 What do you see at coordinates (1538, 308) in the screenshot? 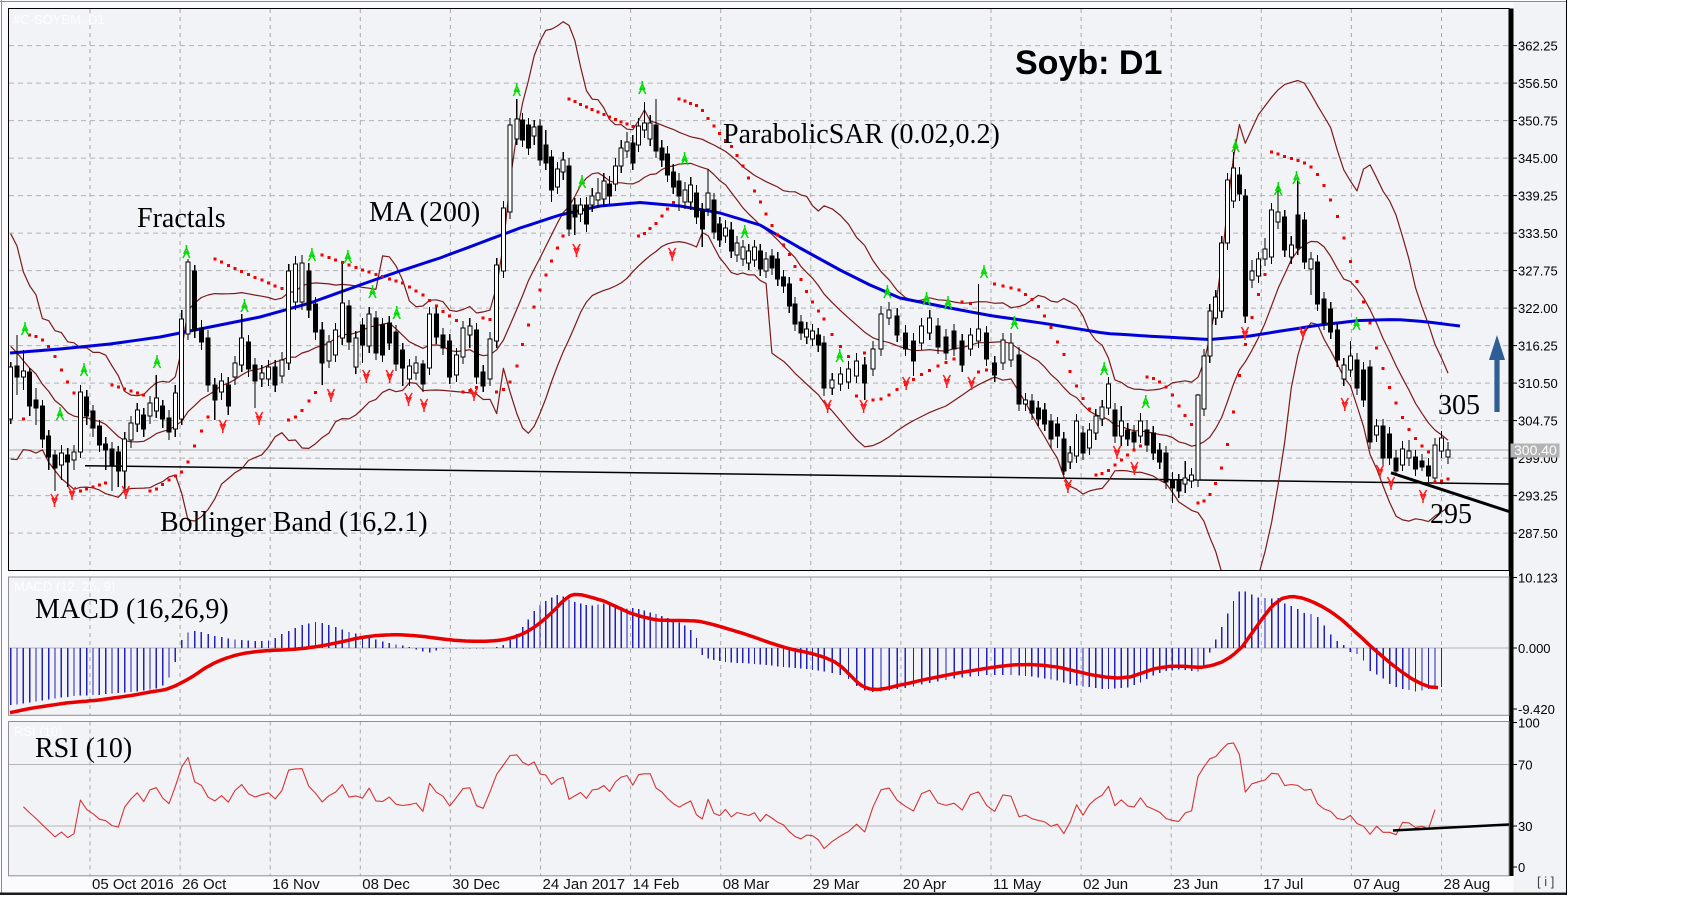
I see `svg-text: 322.00` at bounding box center [1538, 308].